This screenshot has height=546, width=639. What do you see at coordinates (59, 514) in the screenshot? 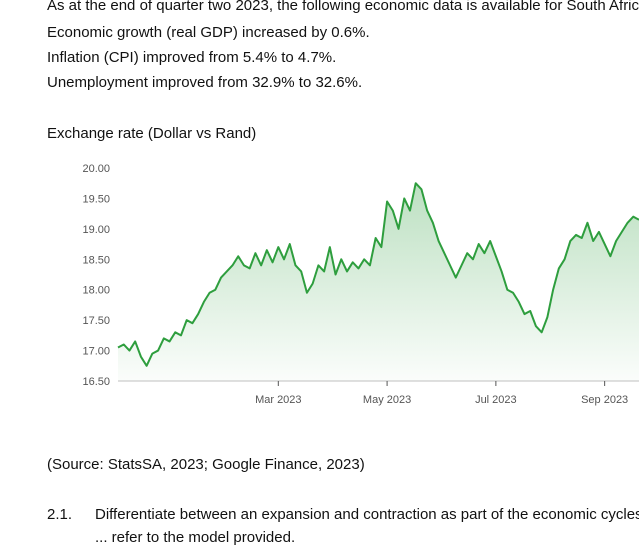
I see `question-number: 2.1.` at bounding box center [59, 514].